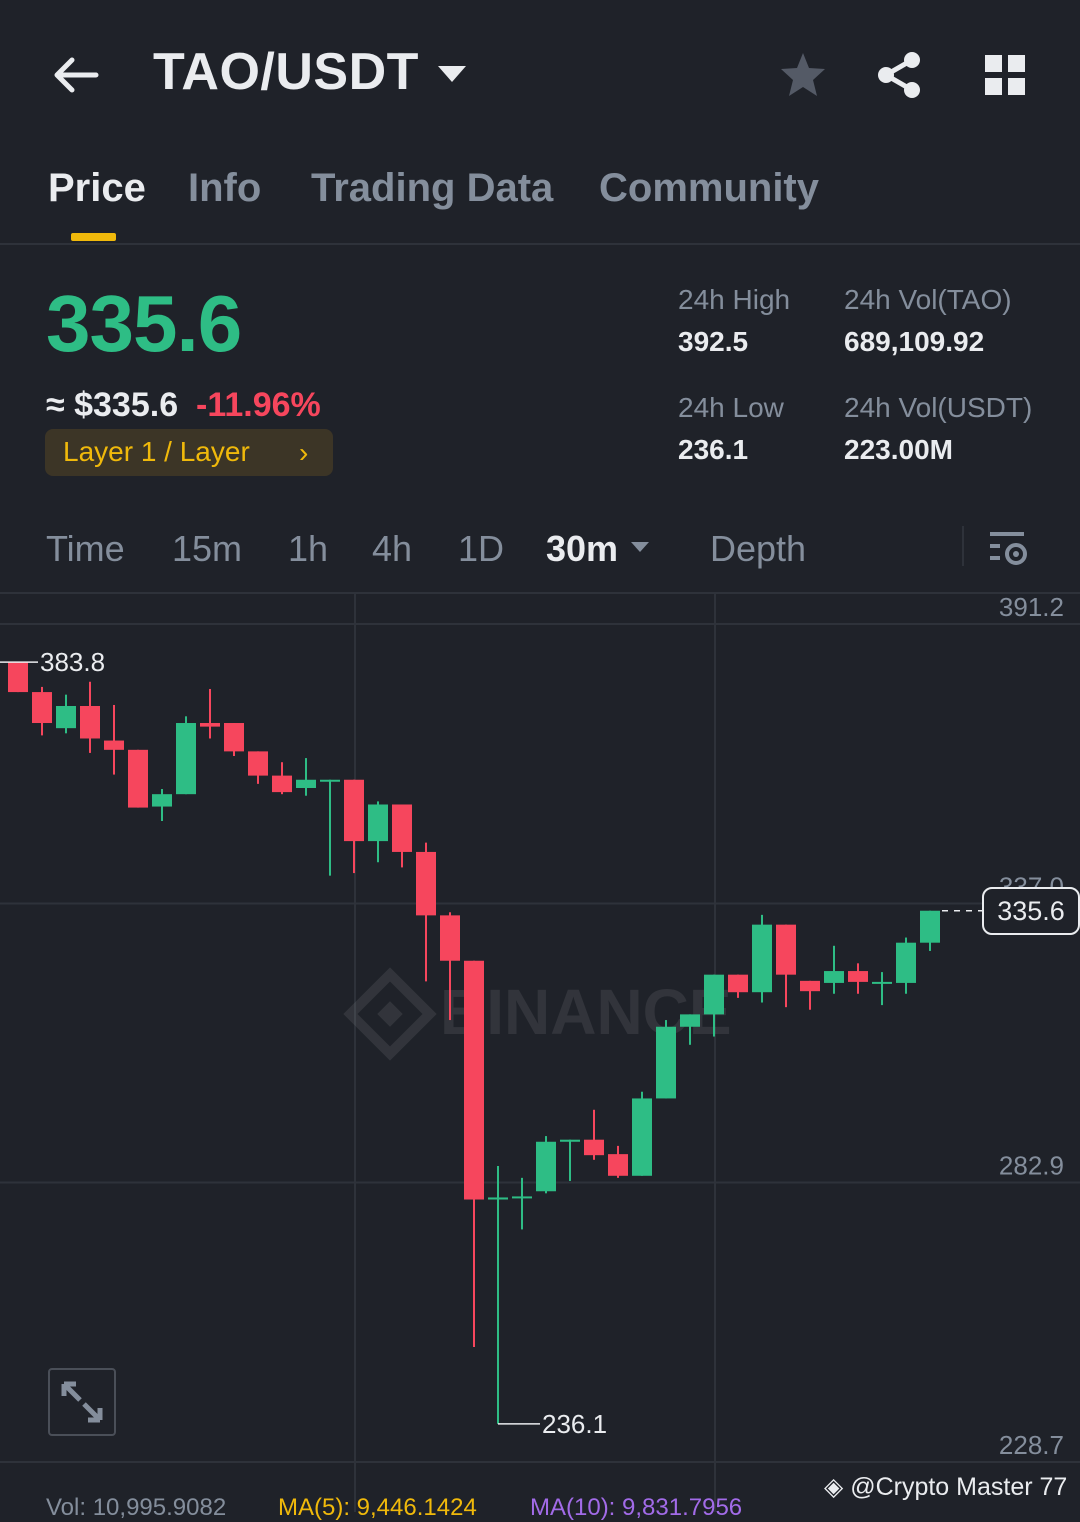  What do you see at coordinates (93, 237) in the screenshot?
I see `active-tab-indicator` at bounding box center [93, 237].